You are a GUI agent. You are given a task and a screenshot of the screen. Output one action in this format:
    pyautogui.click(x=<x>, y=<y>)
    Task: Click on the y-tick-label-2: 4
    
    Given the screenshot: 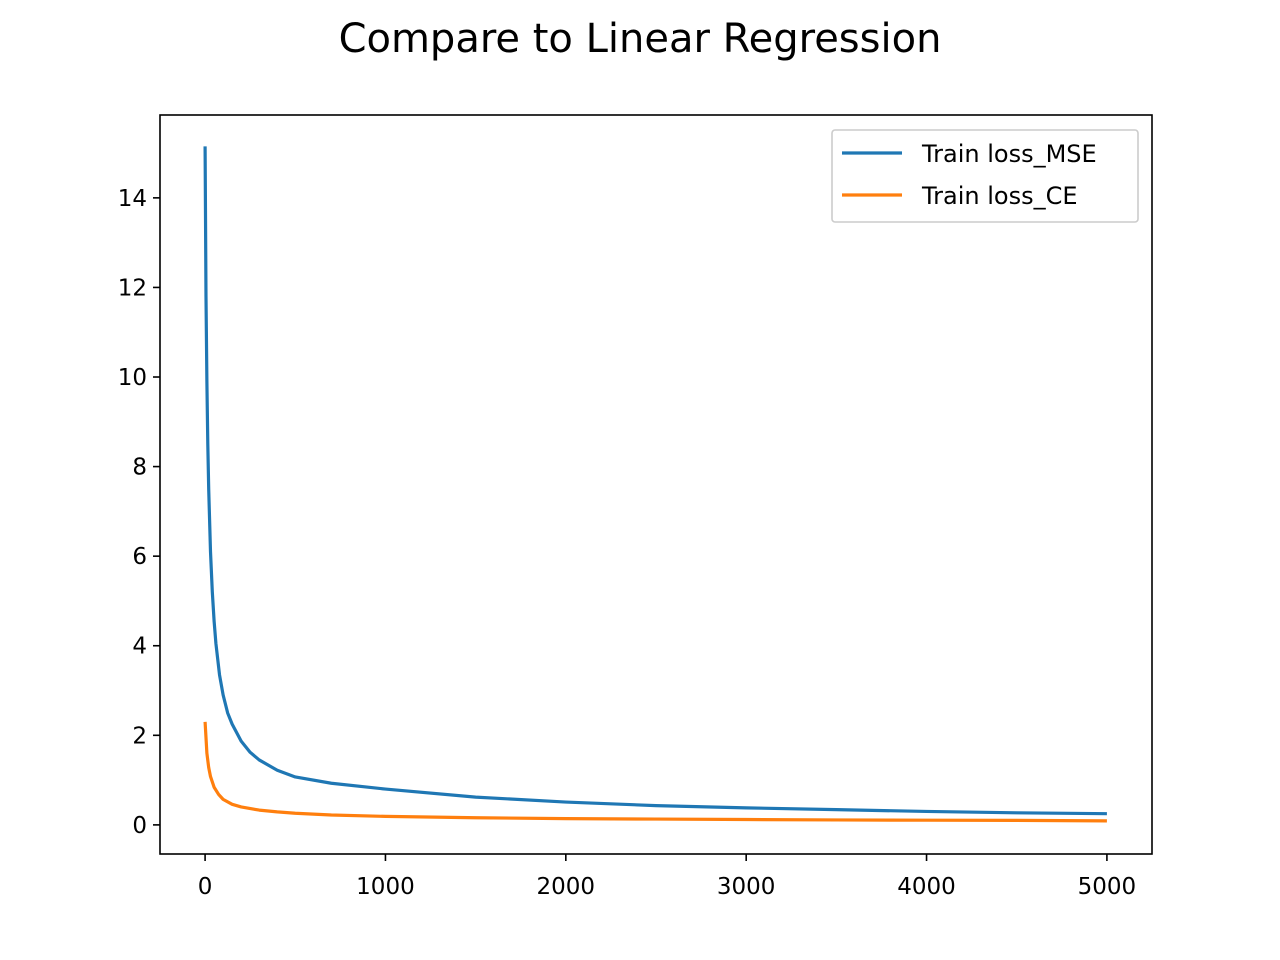 What is the action you would take?
    pyautogui.click(x=139, y=647)
    